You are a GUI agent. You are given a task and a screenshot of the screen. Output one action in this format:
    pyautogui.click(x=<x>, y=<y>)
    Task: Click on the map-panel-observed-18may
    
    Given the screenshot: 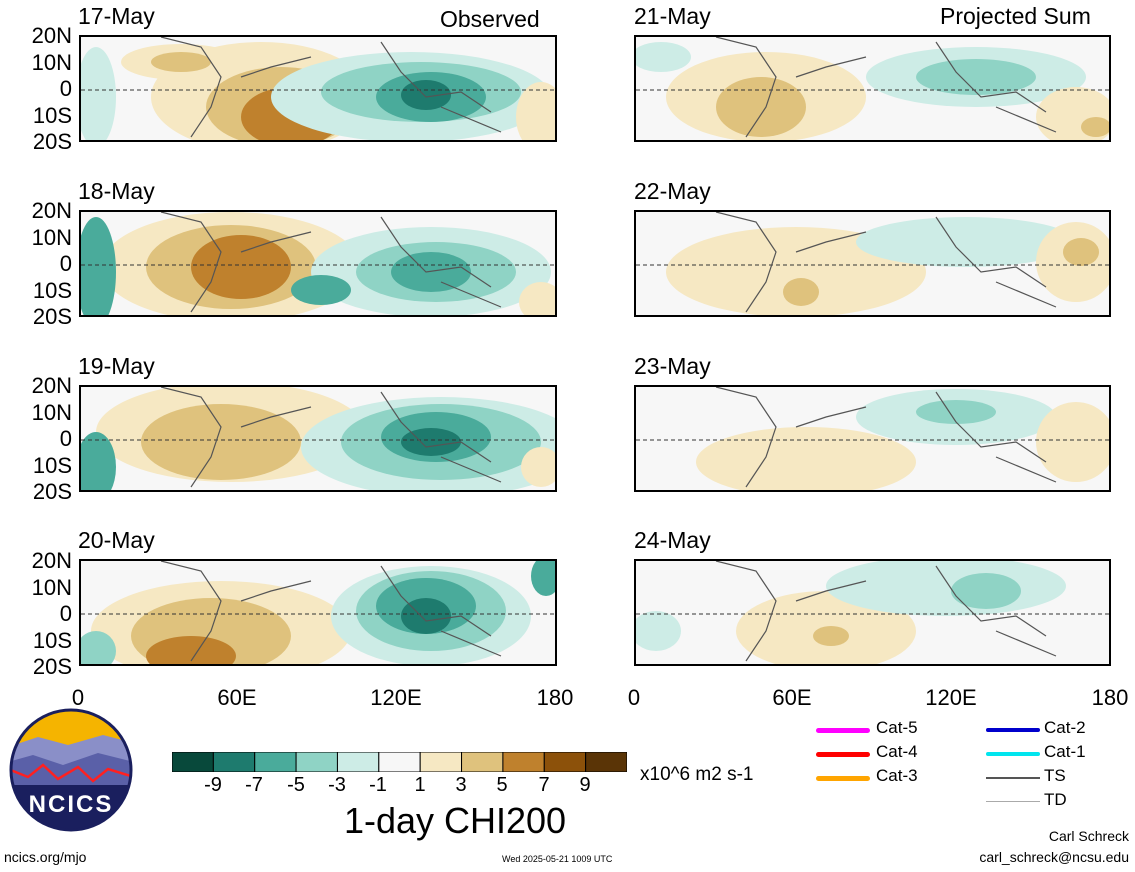 What is the action you would take?
    pyautogui.click(x=318, y=263)
    